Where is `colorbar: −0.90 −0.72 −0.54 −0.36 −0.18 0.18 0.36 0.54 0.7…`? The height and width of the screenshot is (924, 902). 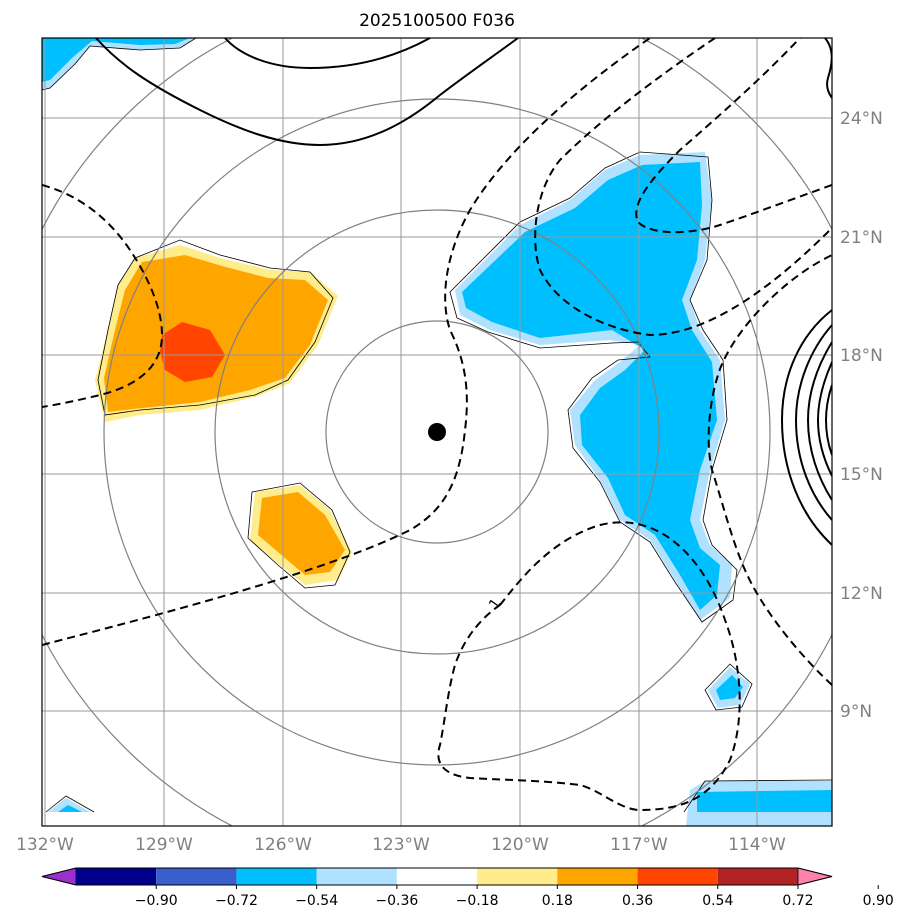 colorbar: −0.90 −0.72 −0.54 −0.36 −0.18 0.18 0.36 0.54 0.7… is located at coordinates (467, 888).